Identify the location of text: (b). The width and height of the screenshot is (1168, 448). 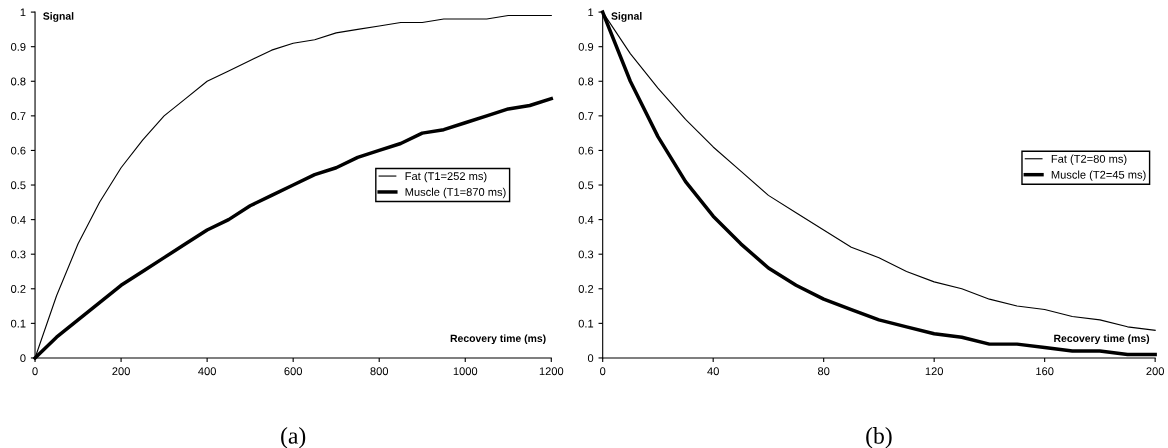
(879, 437).